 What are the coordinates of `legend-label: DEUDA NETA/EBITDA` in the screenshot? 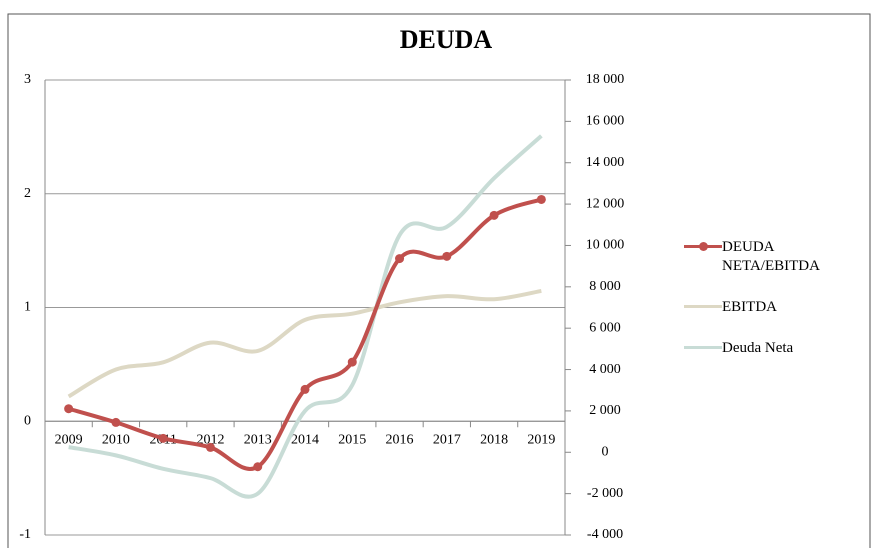 It's located at (771, 256).